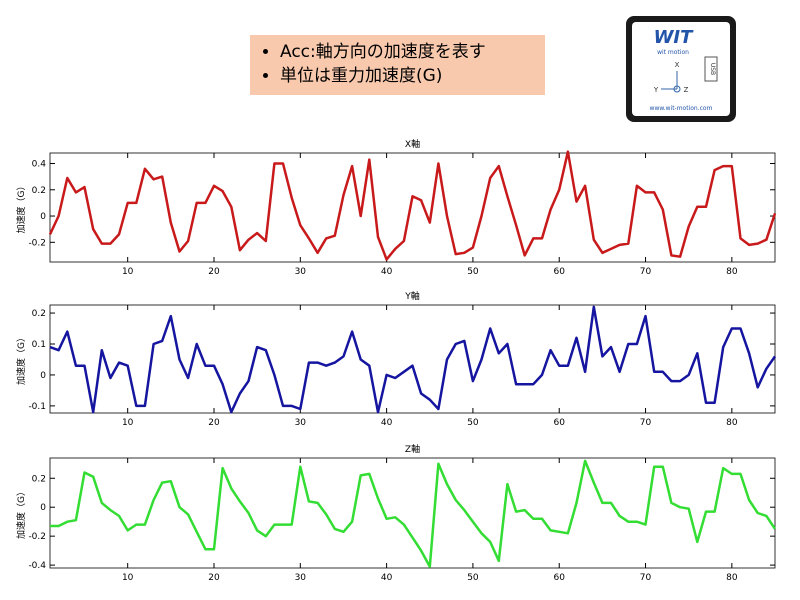 The width and height of the screenshot is (800, 600). Describe the element at coordinates (673, 52) in the screenshot. I see `device-brand: wit motion` at that location.